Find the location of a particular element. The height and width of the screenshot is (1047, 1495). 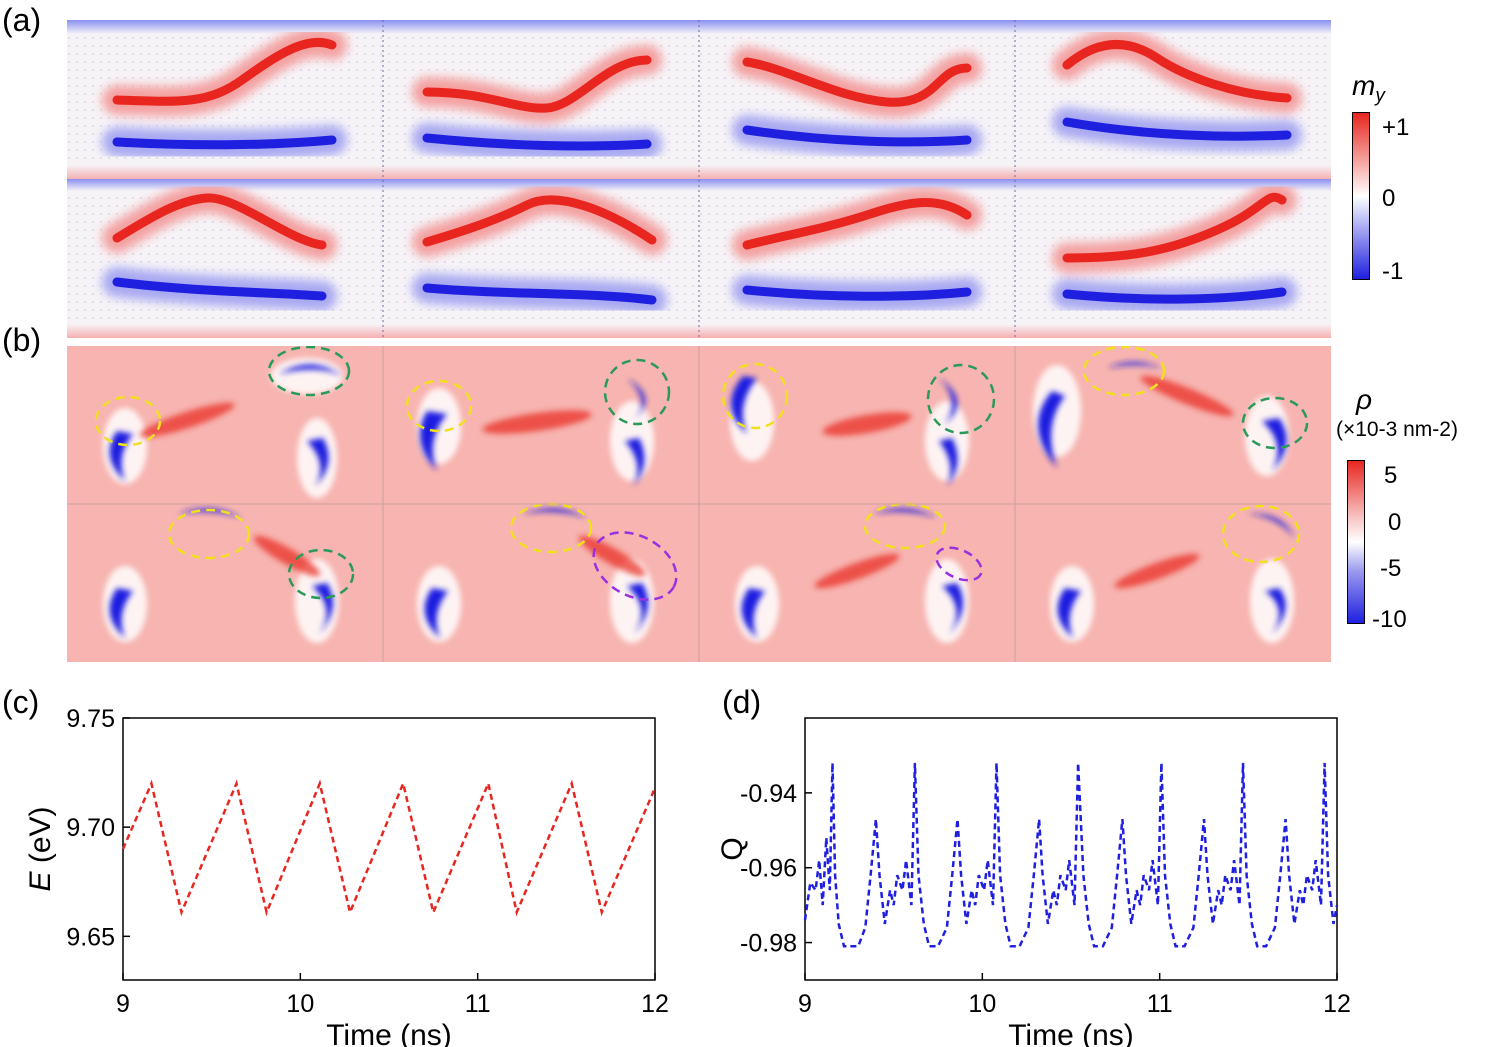

charge-x-axis-label: Time (ns) is located at coordinates (1071, 1033).